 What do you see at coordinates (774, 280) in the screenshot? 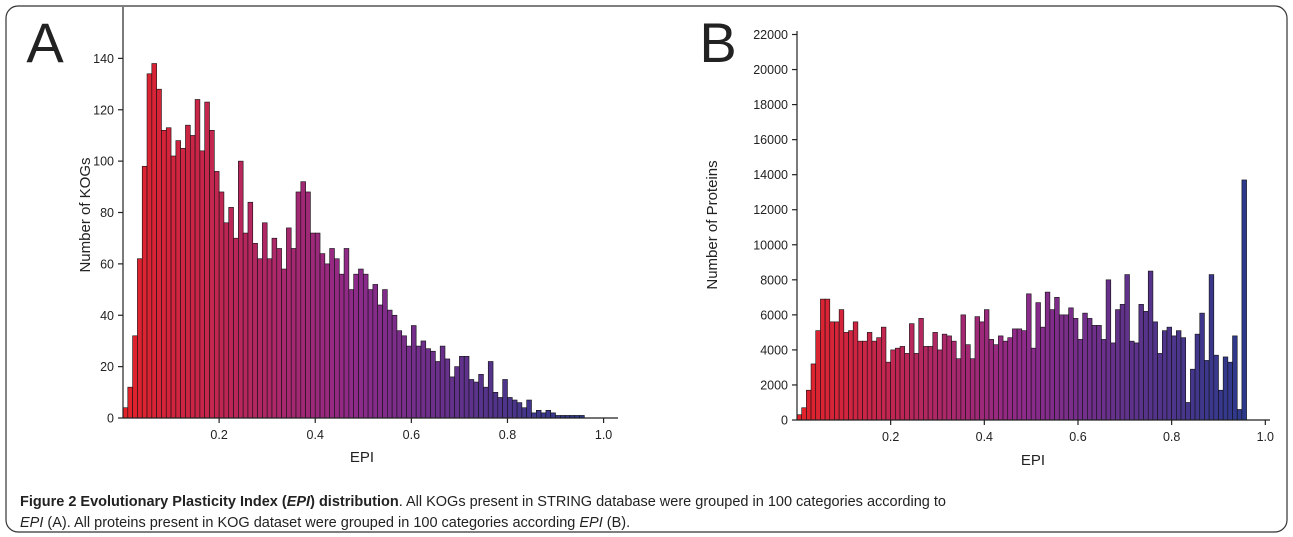
I see `y-tick-label: 8000` at bounding box center [774, 280].